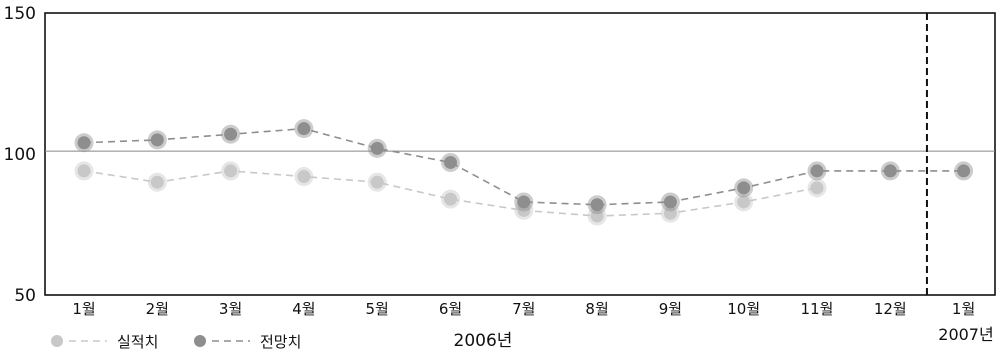 The height and width of the screenshot is (357, 997). Describe the element at coordinates (596, 309) in the screenshot. I see `x-tick-label: 8월` at that location.